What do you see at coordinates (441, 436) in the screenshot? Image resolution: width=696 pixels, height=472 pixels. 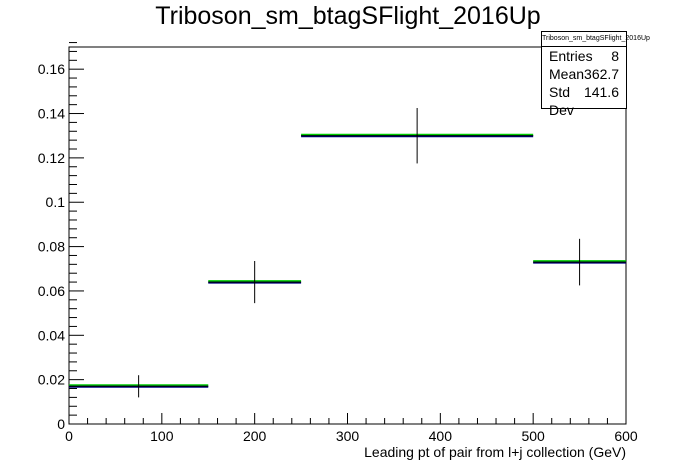 I see `x-tick-label: 400` at bounding box center [441, 436].